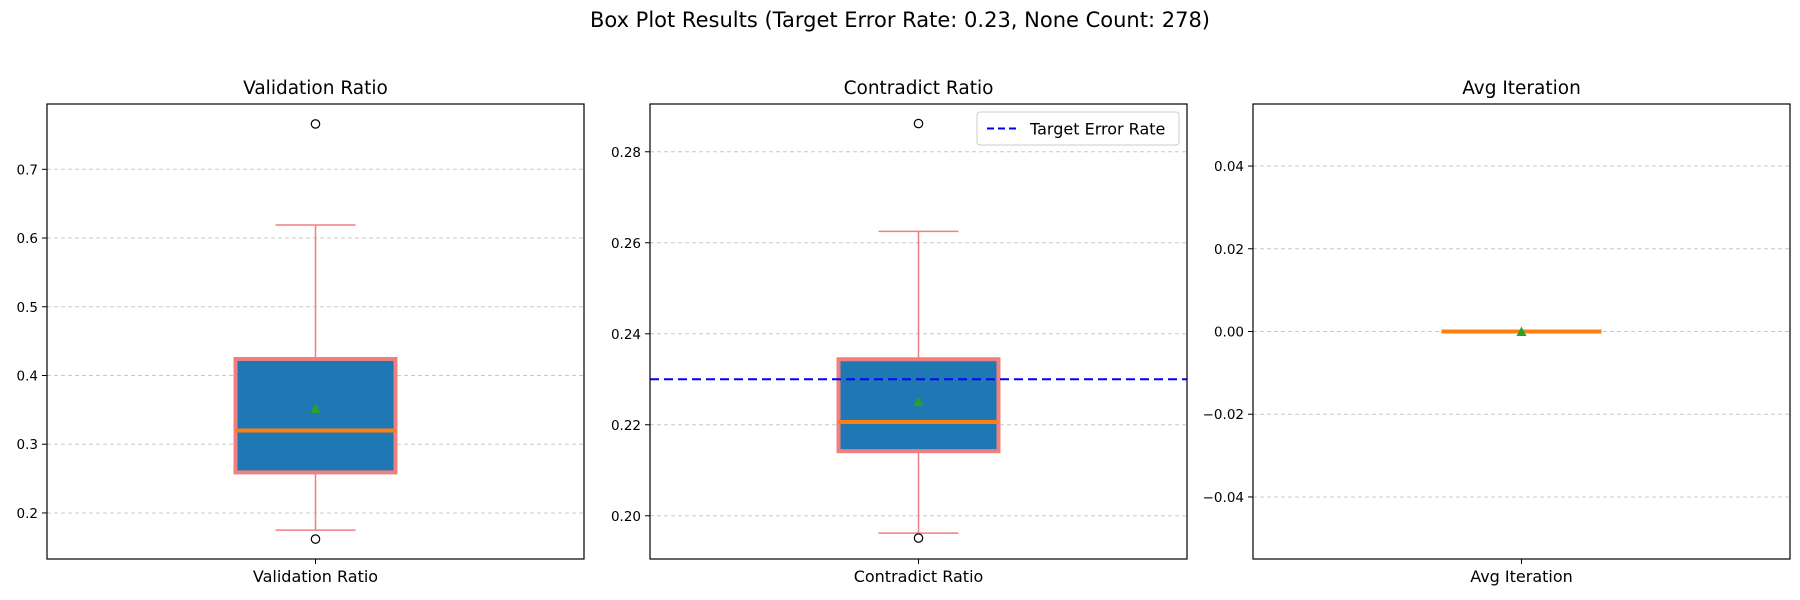 This screenshot has width=1800, height=600. What do you see at coordinates (315, 88) in the screenshot?
I see `subplot-title: Validation Ratio` at bounding box center [315, 88].